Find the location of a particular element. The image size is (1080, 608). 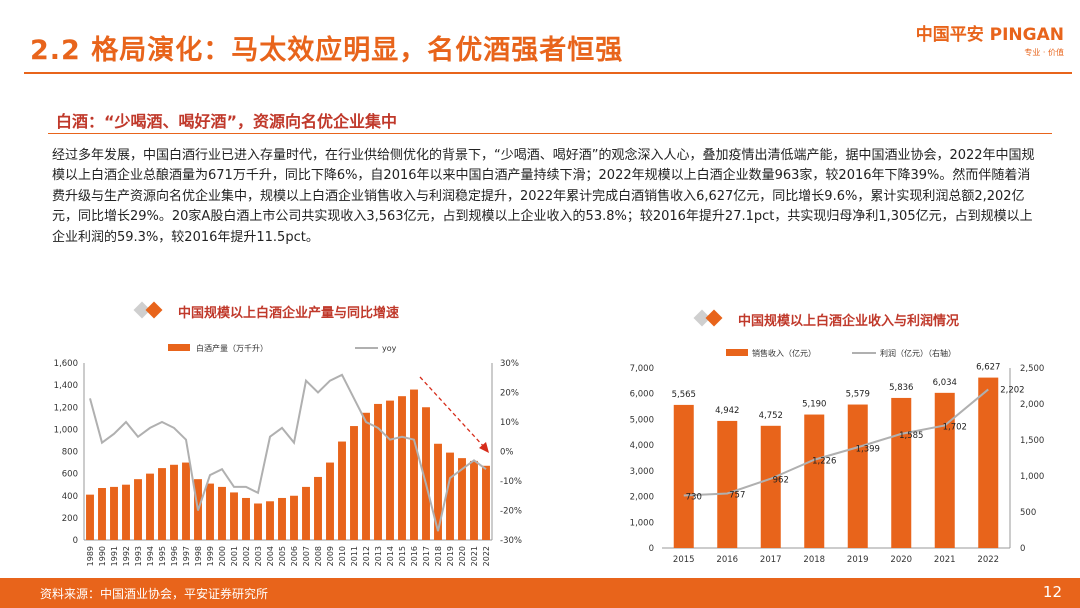

x-axis-tick: 2016 is located at coordinates (414, 556).